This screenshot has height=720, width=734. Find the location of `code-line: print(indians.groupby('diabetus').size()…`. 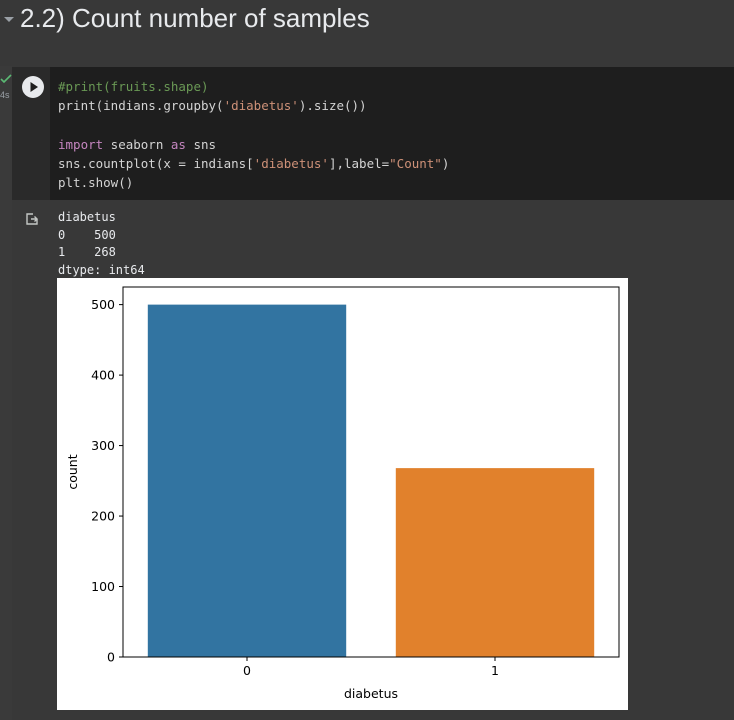

code-line: print(indians.groupby('diabetus').size()… is located at coordinates (212, 105).